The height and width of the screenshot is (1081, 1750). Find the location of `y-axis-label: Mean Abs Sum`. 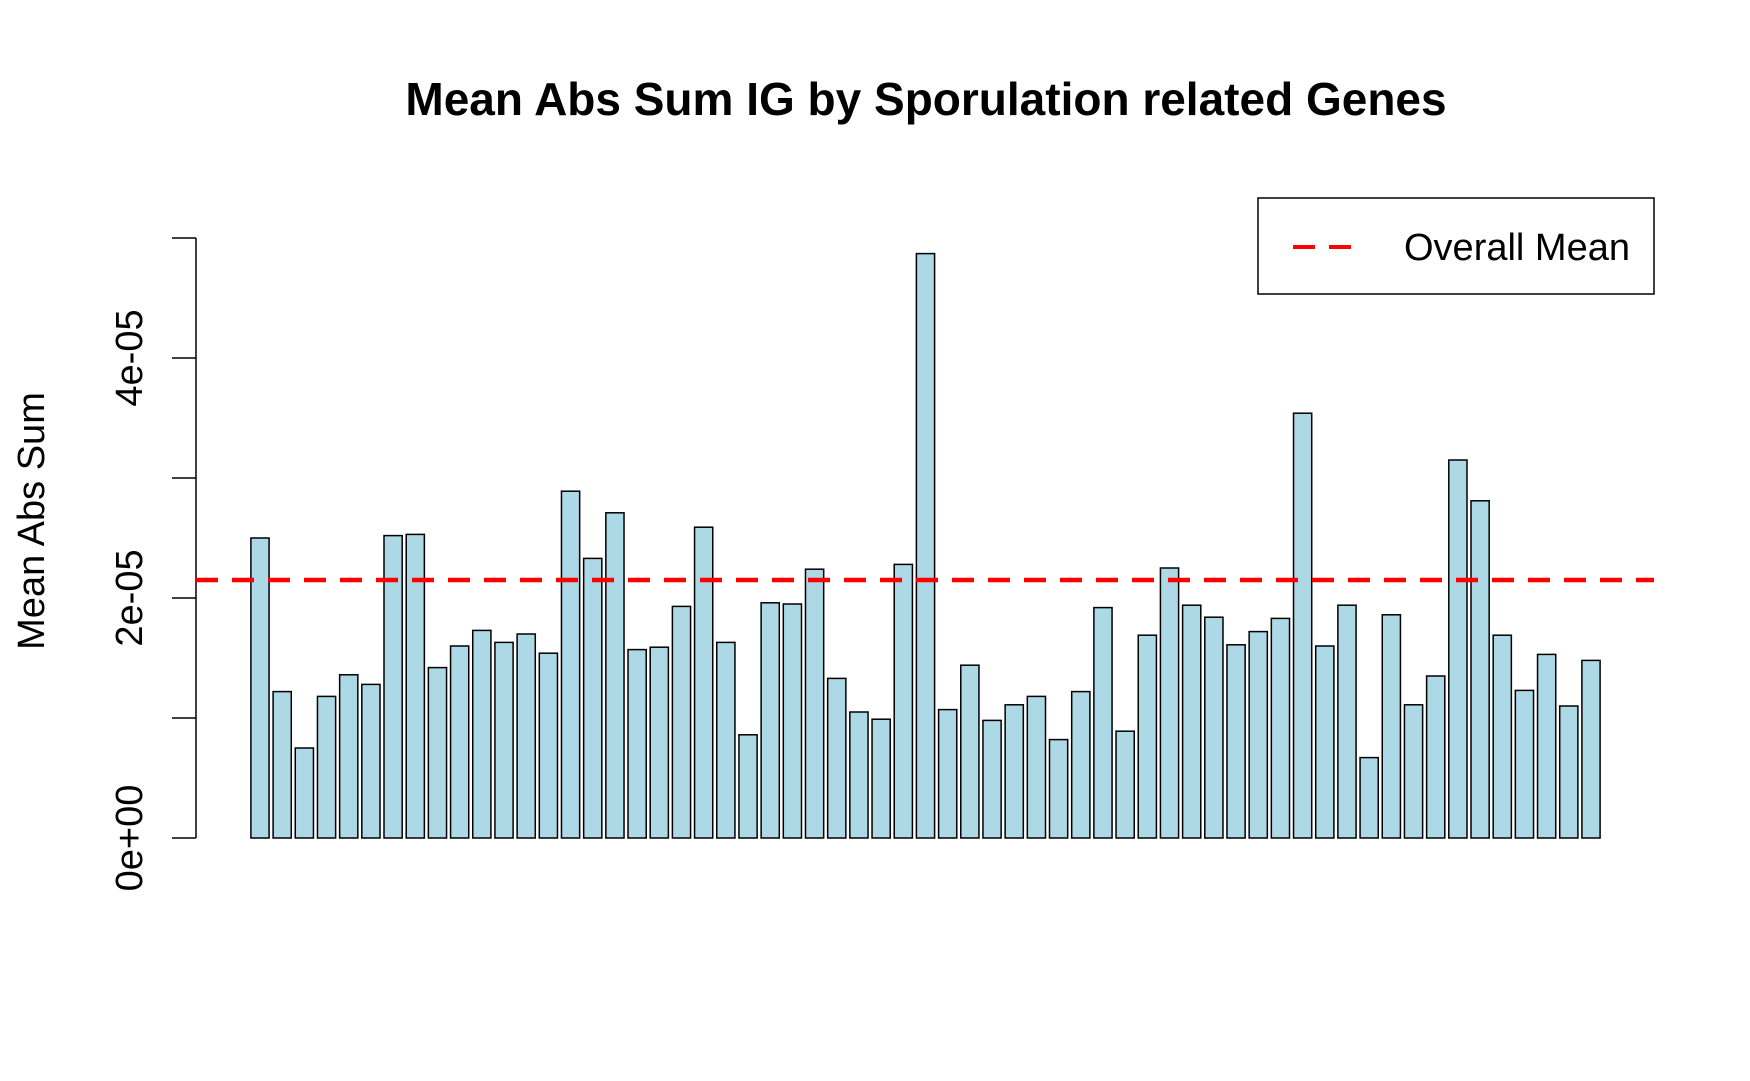

y-axis-label: Mean Abs Sum is located at coordinates (32, 521).